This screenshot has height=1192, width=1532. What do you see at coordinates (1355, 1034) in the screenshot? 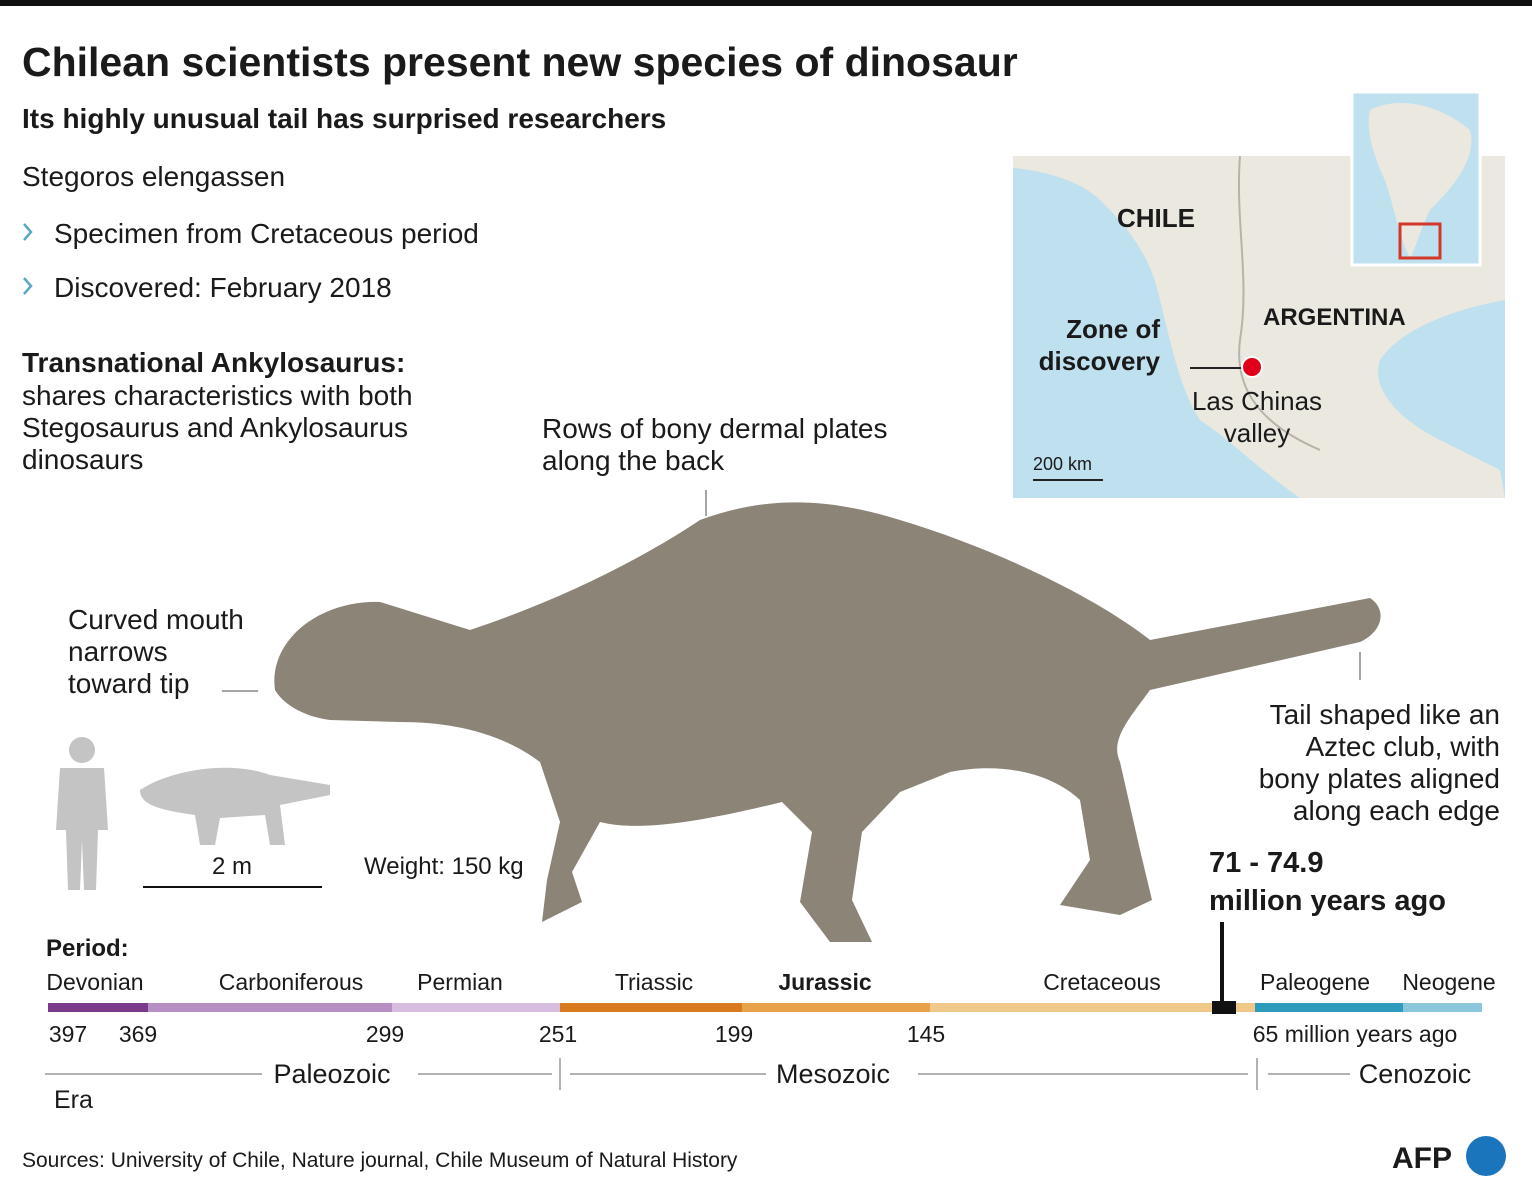
I see `tick-label: 65 million years ago` at bounding box center [1355, 1034].